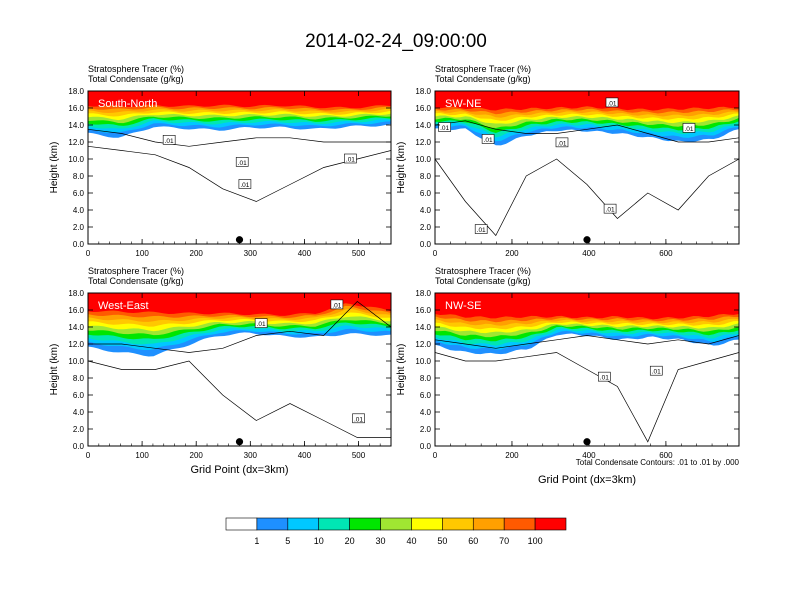 The image size is (792, 612). I want to click on panel-label: SW-NE, so click(463, 104).